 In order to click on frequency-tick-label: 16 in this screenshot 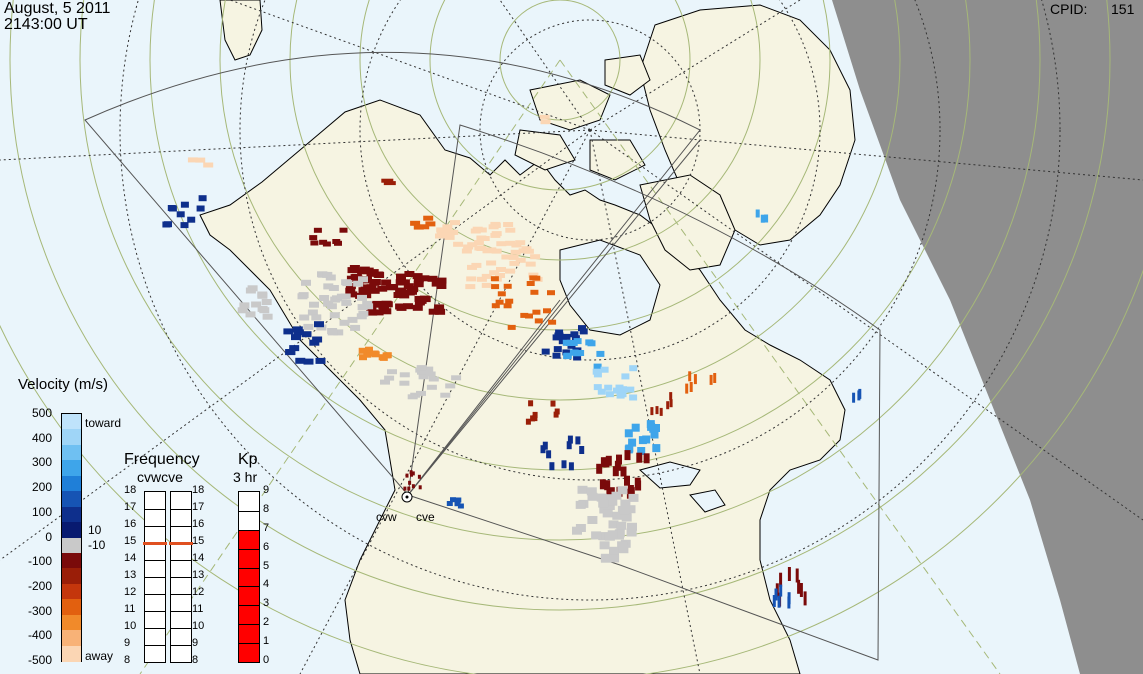, I will do `click(130, 524)`.